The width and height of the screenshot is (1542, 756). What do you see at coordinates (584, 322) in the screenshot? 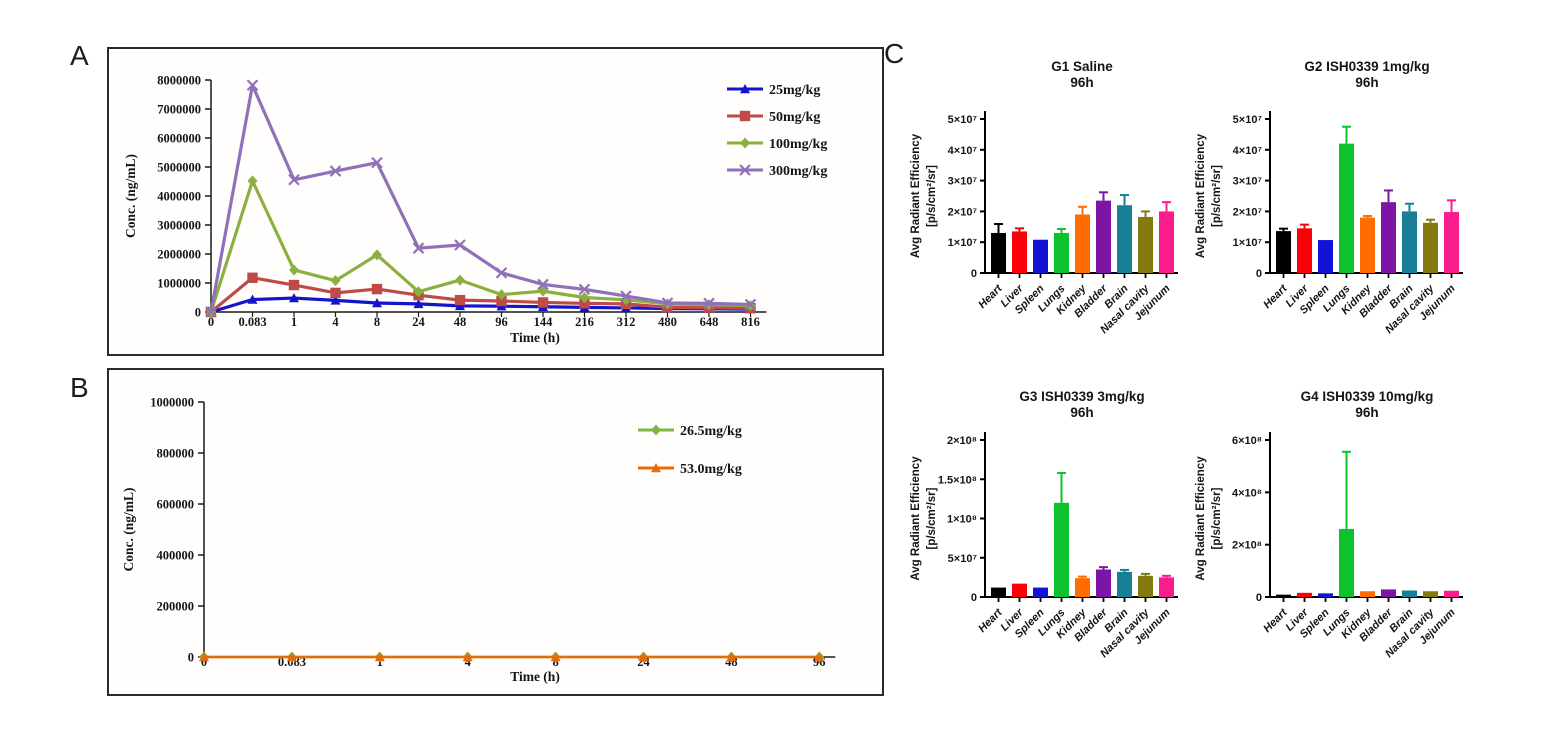
I see `x-tick-label: 216` at bounding box center [584, 322].